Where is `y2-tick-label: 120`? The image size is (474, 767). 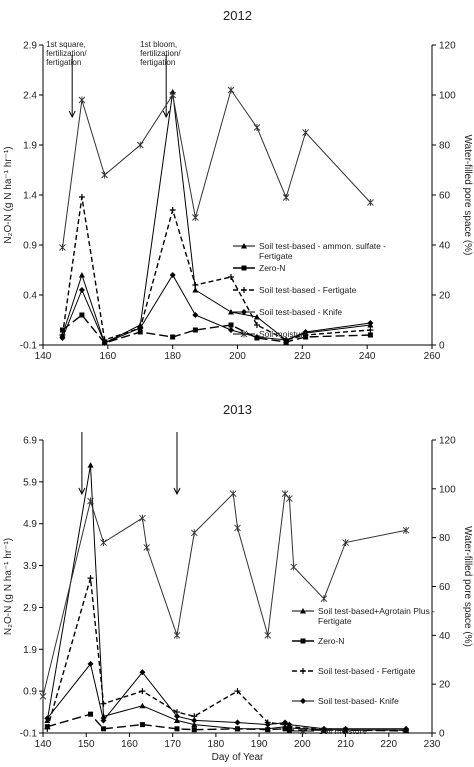
y2-tick-label: 120 is located at coordinates (447, 46).